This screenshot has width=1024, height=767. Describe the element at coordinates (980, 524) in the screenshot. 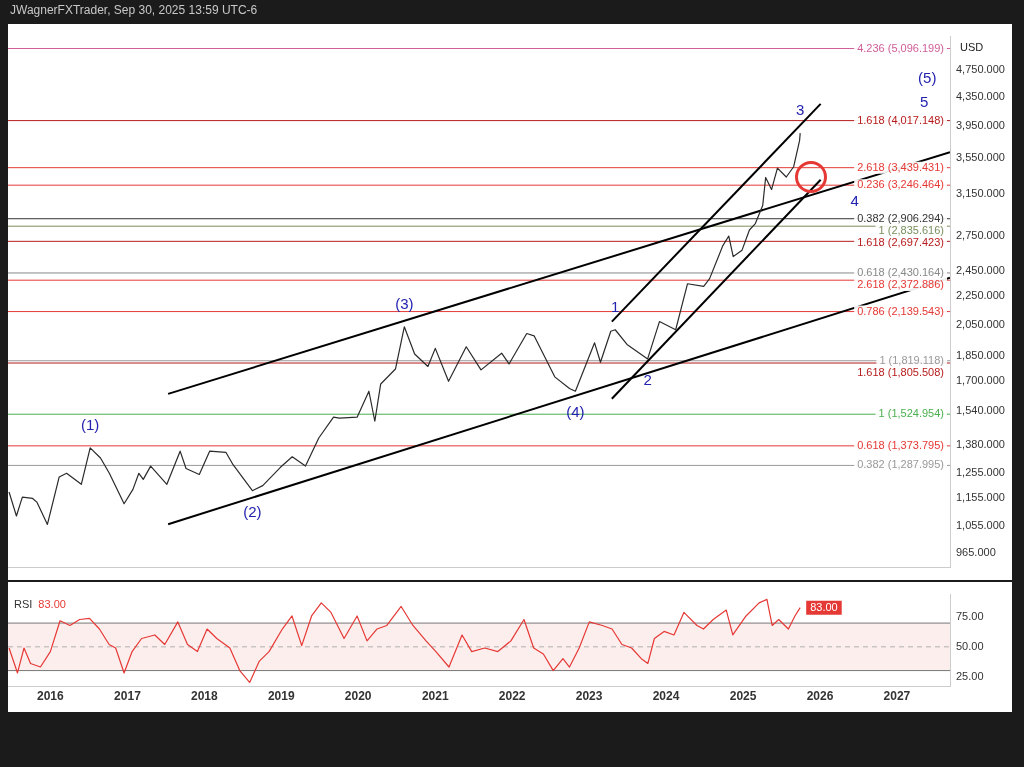

I see `y-tick-label: 1,055.000` at that location.